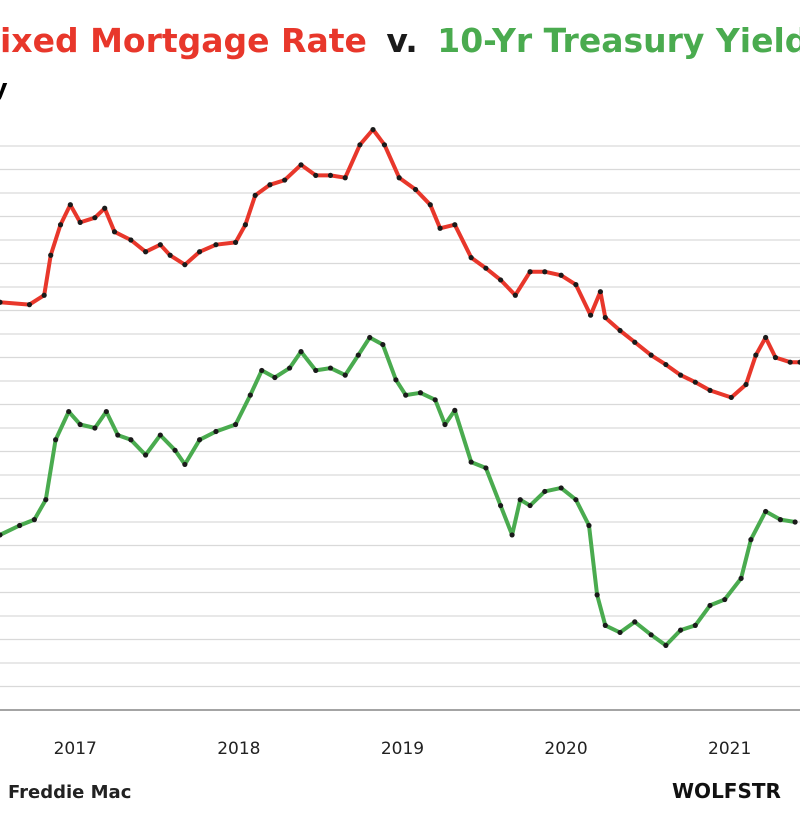 The height and width of the screenshot is (815, 800). I want to click on x-tick-label: 2021, so click(729, 749).